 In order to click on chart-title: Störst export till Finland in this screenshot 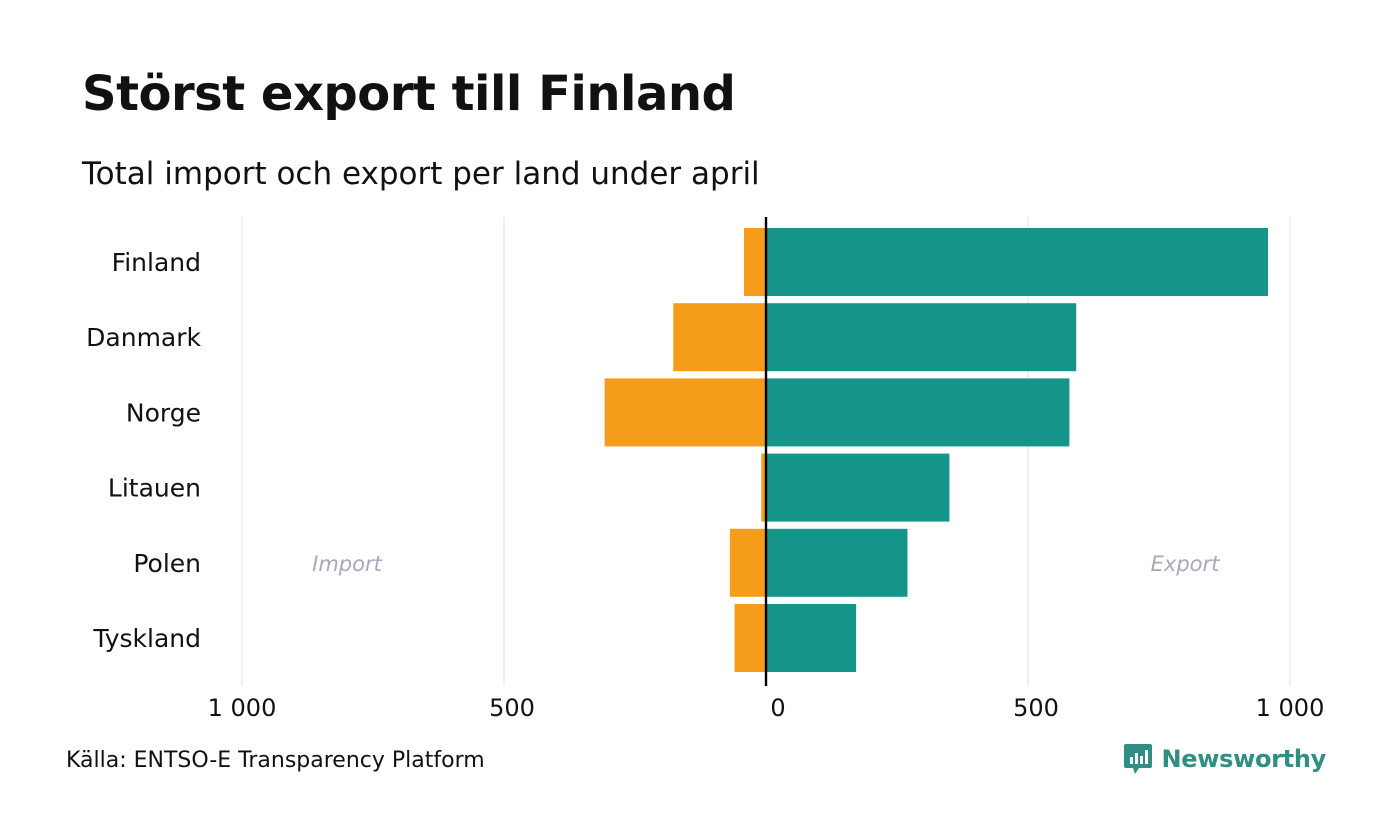, I will do `click(409, 94)`.